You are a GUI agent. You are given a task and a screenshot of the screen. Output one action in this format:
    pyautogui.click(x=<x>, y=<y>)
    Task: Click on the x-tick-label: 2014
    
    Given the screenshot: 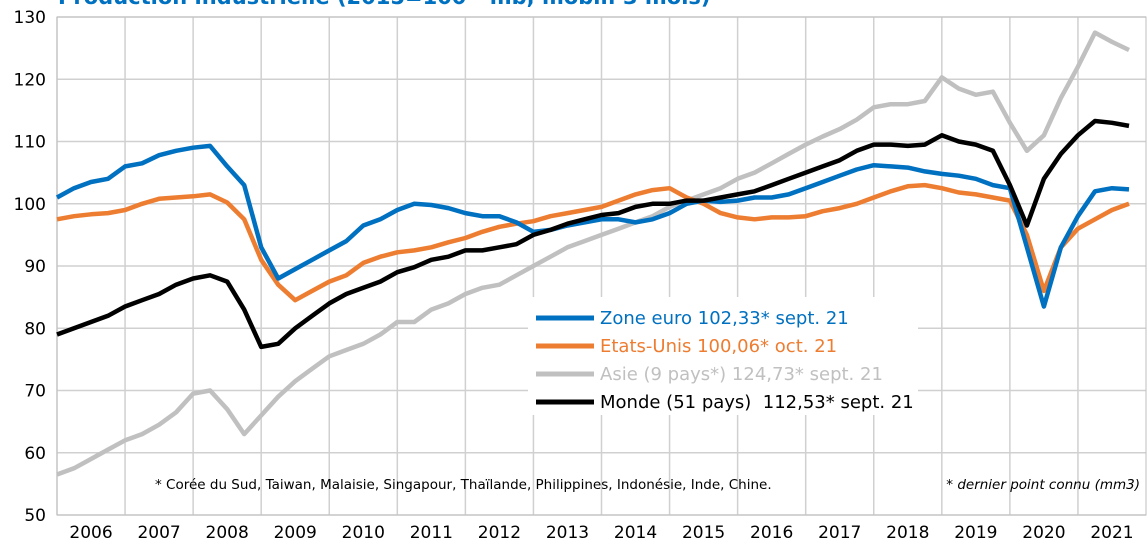 What is the action you would take?
    pyautogui.click(x=635, y=533)
    